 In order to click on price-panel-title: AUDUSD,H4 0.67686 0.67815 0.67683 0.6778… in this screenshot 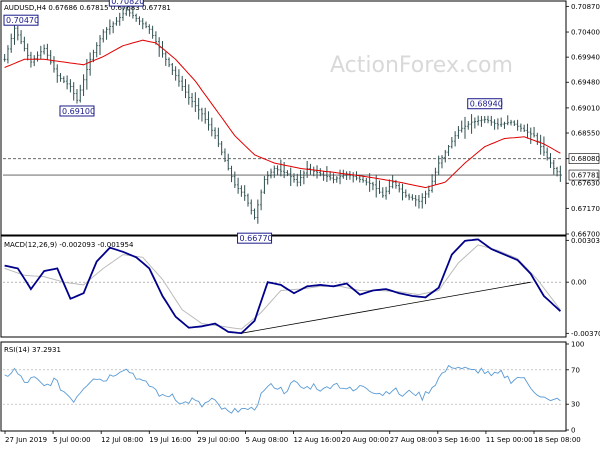, I will do `click(87, 8)`.